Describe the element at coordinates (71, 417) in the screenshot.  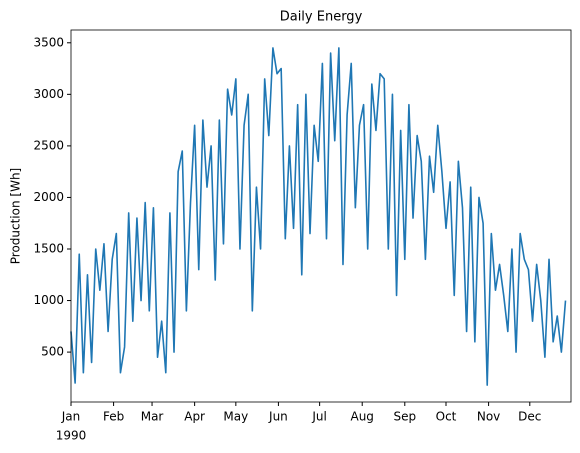
I see `x-tick-label: Jan` at that location.